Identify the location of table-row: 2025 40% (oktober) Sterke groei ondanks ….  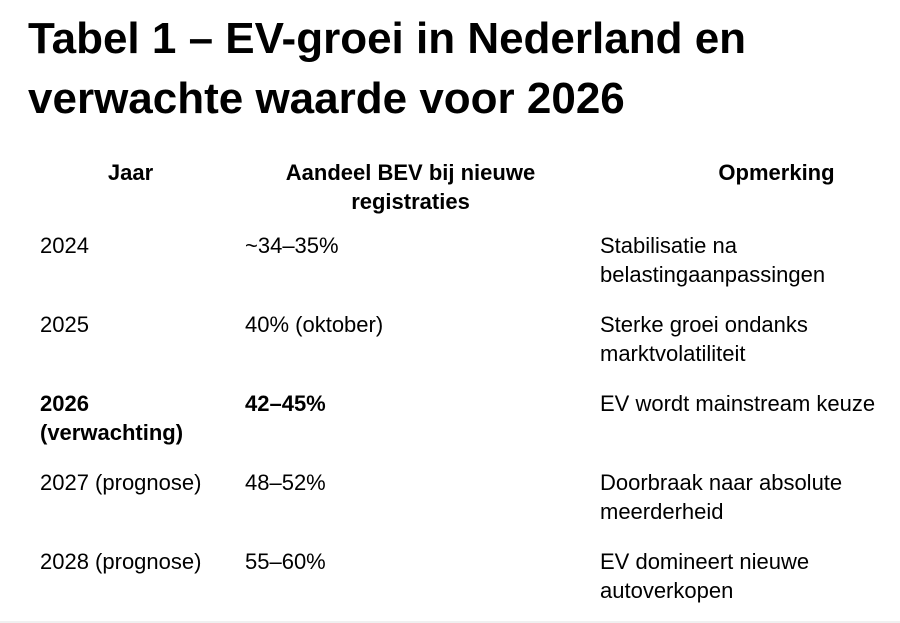
(464, 334).